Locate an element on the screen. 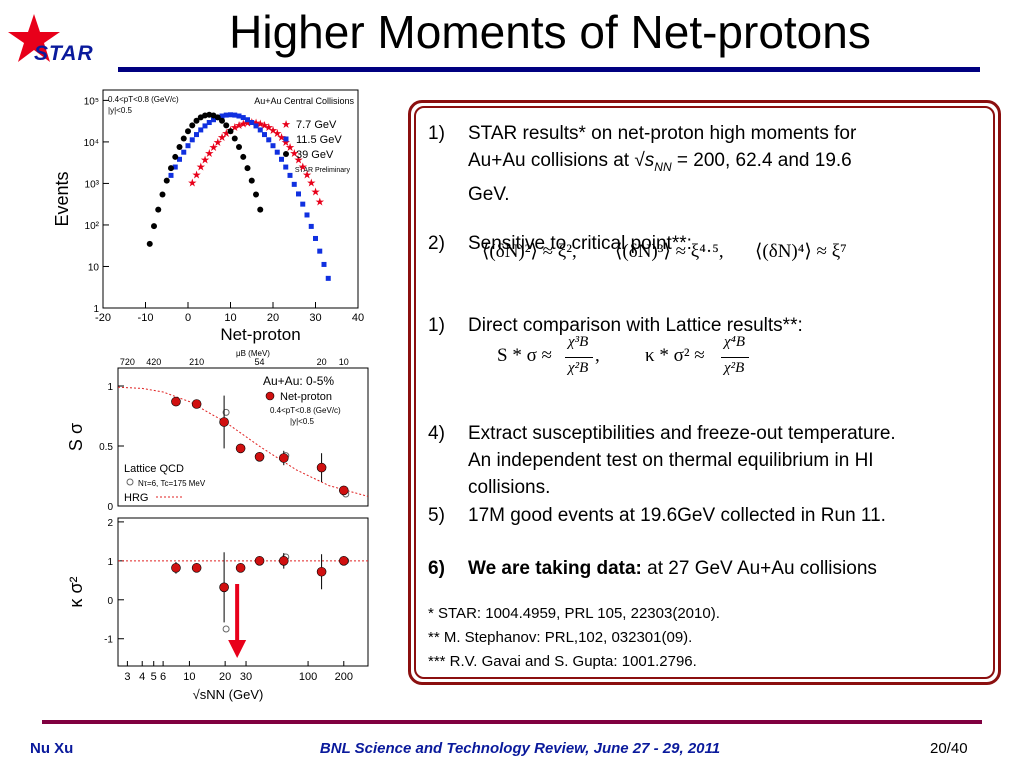 The image size is (1024, 768). critical-point-formula-4: ⟨(δN)⁴⟩ ≈ ξ⁷ is located at coordinates (801, 251).